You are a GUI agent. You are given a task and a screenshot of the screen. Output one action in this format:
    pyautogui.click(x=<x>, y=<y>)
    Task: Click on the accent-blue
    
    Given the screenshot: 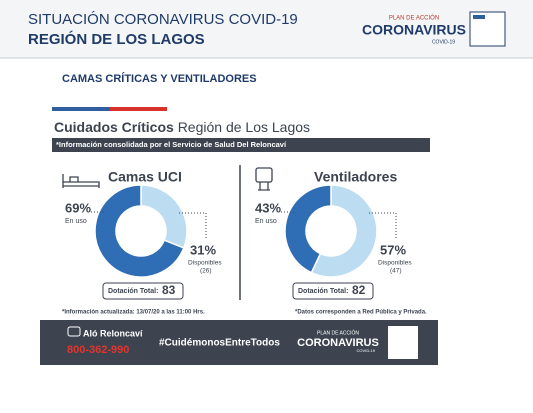 What is the action you would take?
    pyautogui.click(x=81, y=109)
    